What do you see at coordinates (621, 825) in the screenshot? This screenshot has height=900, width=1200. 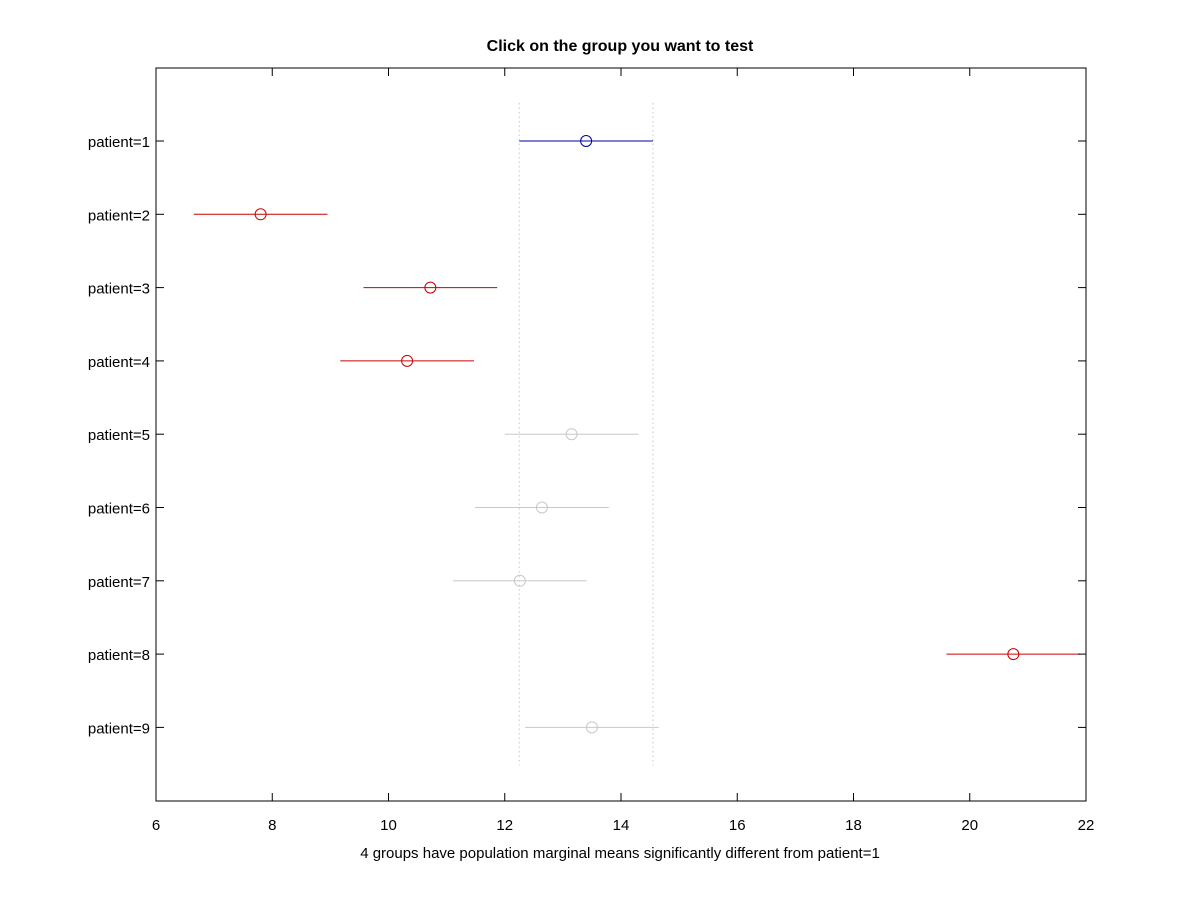 I see `x-tick-label: 14` at bounding box center [621, 825].